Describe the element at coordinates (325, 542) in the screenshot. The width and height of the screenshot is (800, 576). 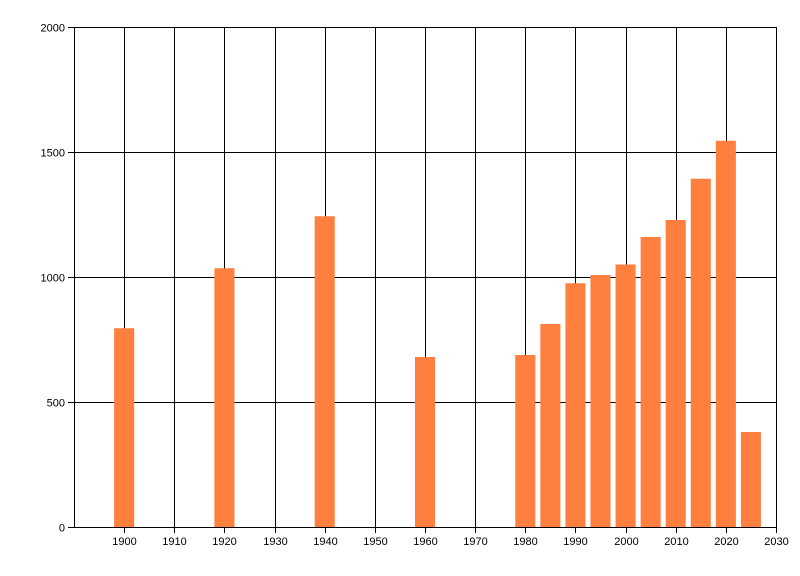
I see `x-tick-label: 1940` at that location.